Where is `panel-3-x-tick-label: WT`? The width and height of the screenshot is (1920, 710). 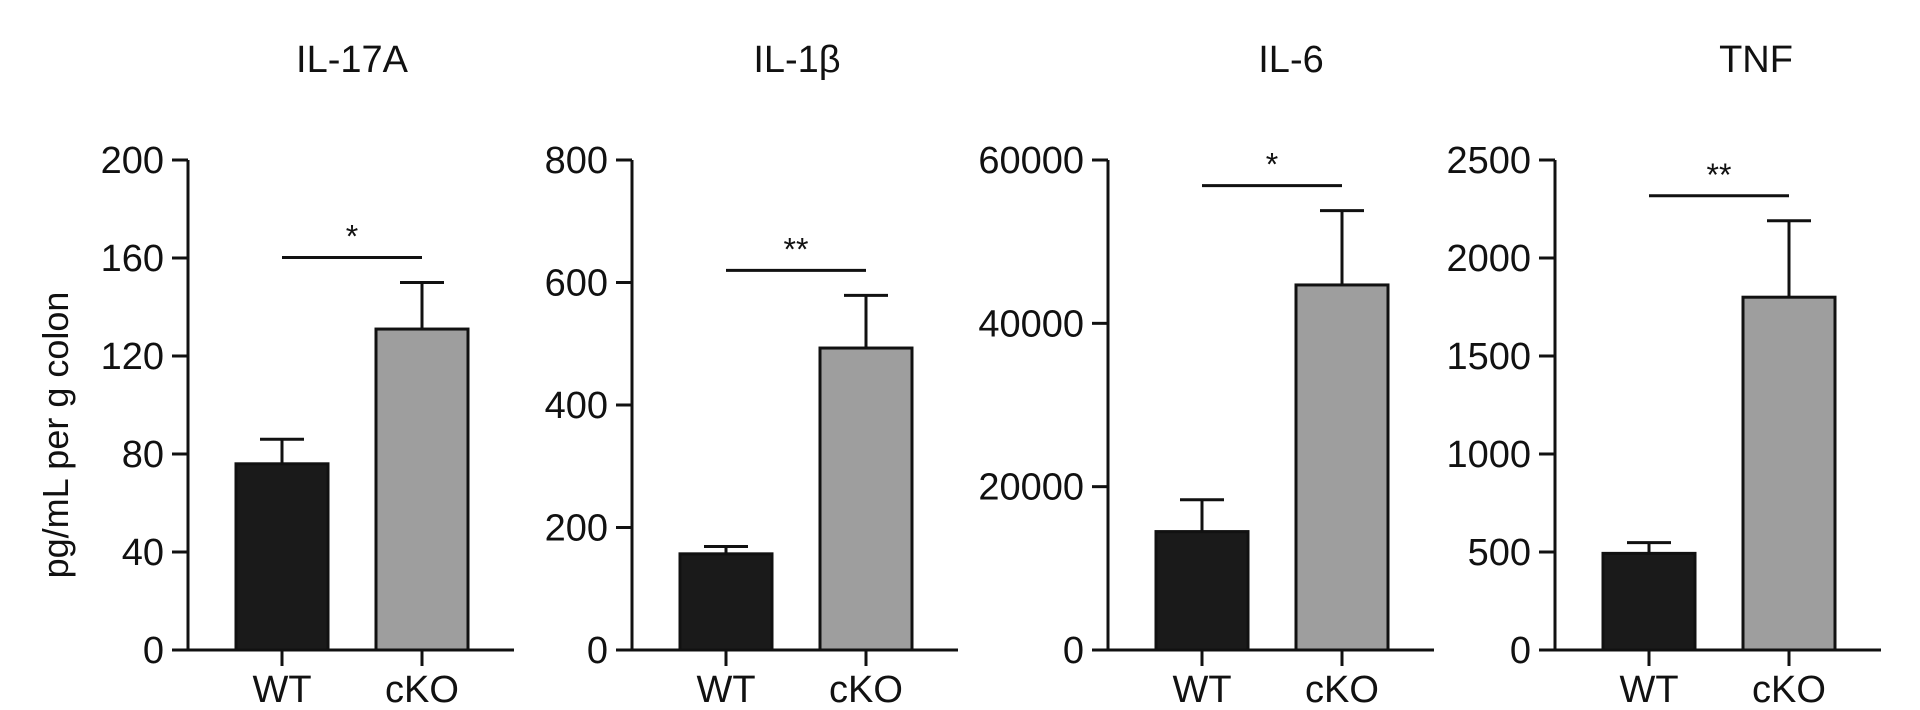 panel-3-x-tick-label: WT is located at coordinates (1201, 689).